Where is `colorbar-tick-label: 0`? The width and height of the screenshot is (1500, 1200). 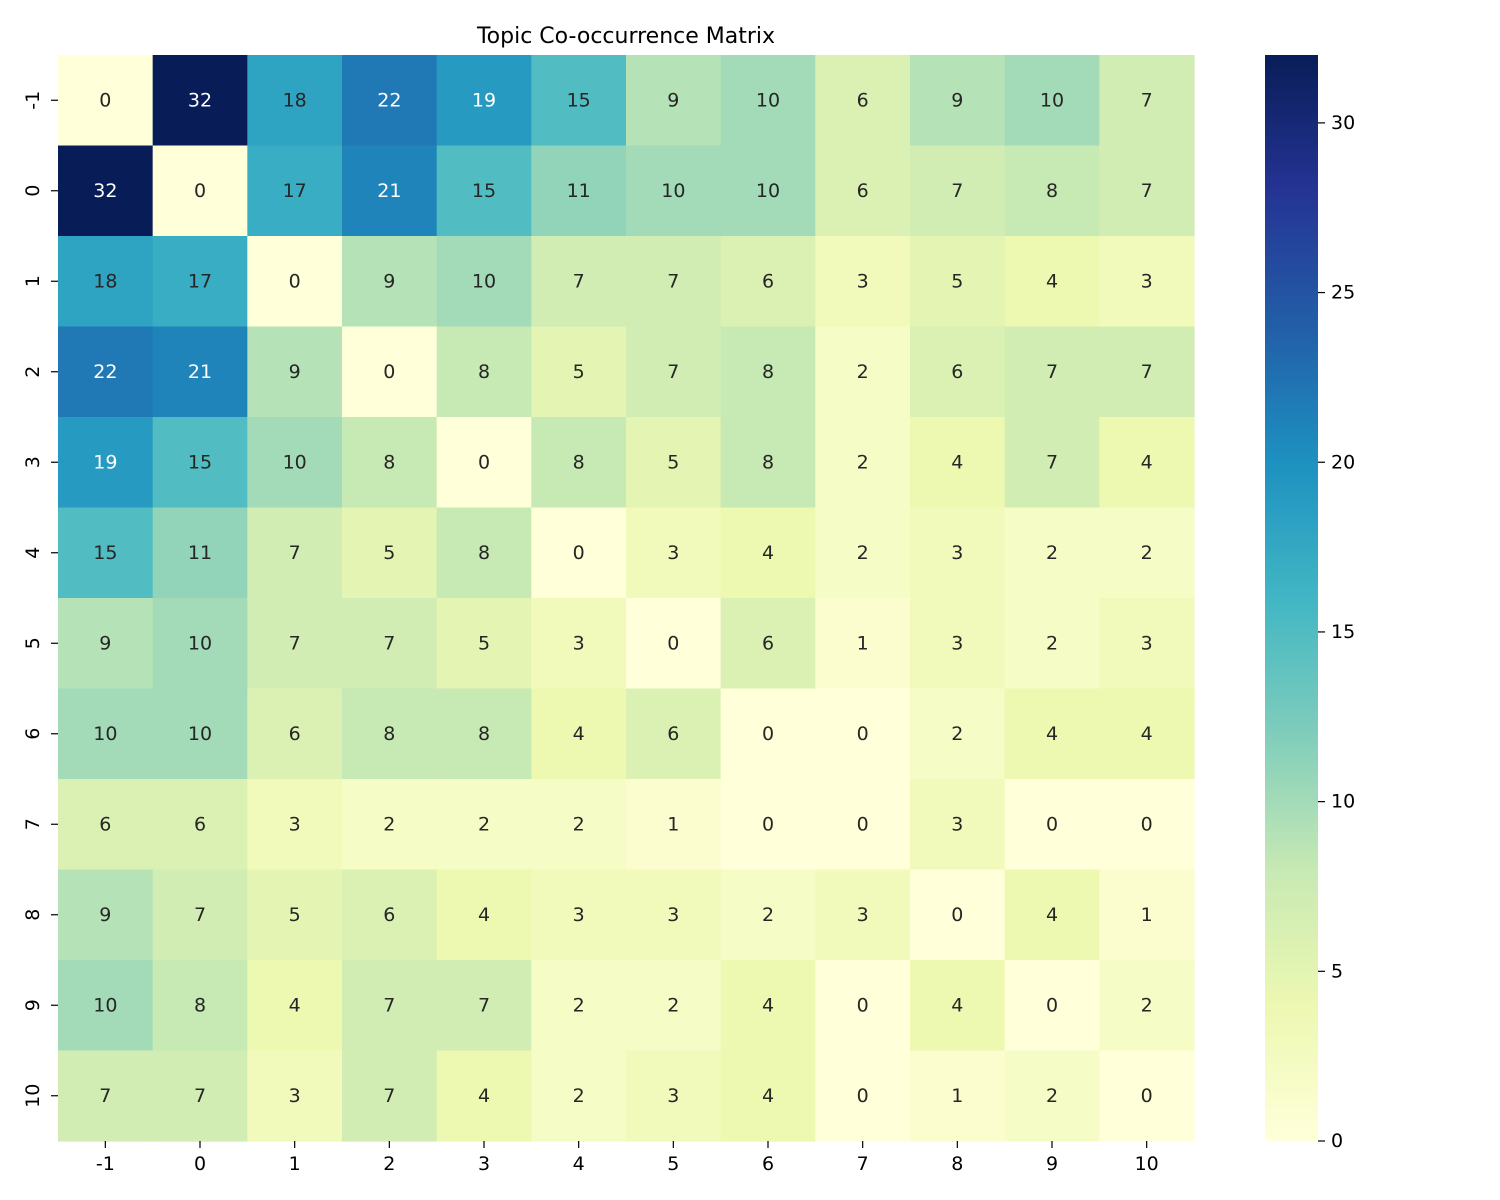
colorbar-tick-label: 0 is located at coordinates (1337, 1141).